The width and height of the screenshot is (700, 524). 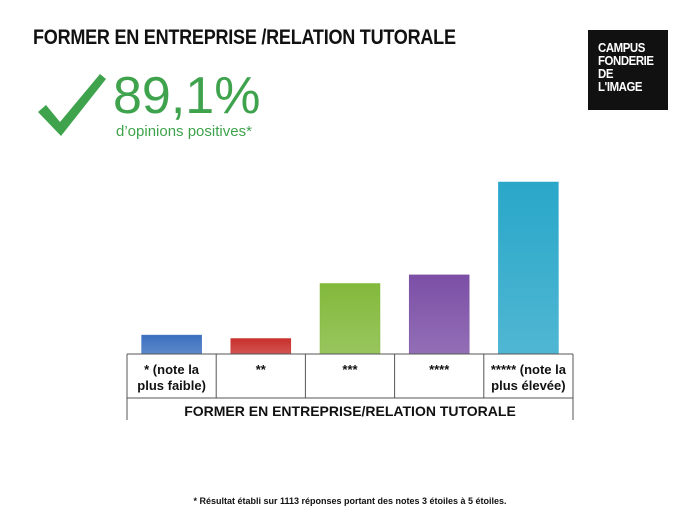 What do you see at coordinates (620, 86) in the screenshot?
I see `logo-line: L'IMAGE` at bounding box center [620, 86].